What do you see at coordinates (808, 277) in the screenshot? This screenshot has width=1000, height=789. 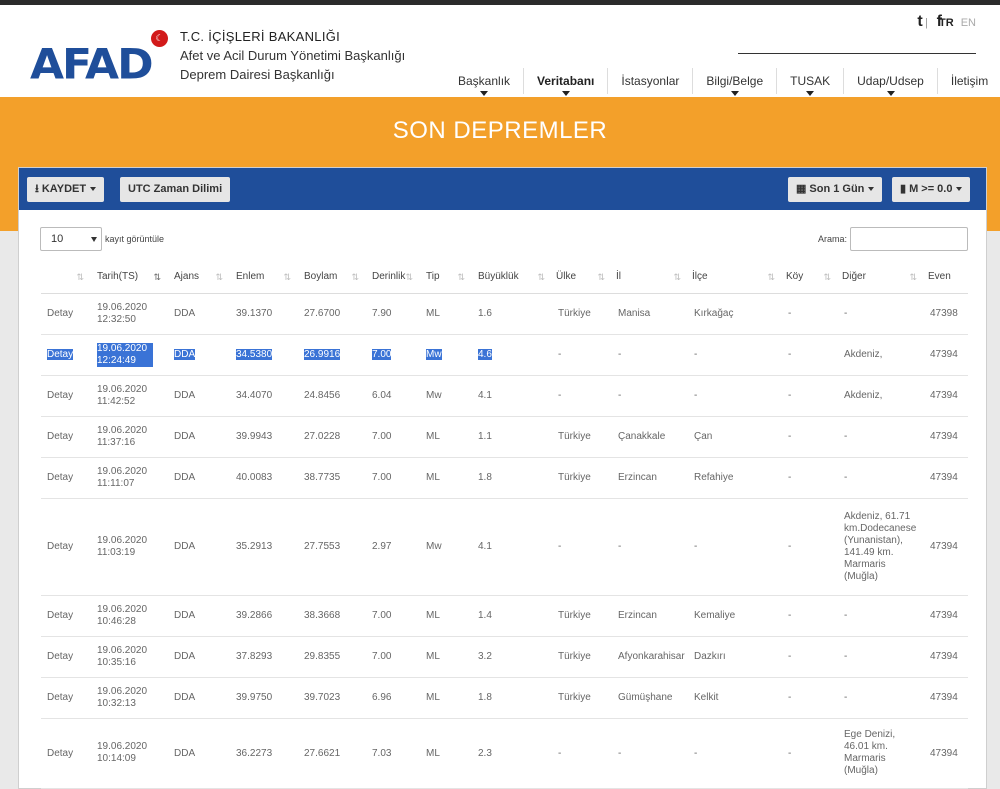 I see `column-header-11: Köy ⇅` at bounding box center [808, 277].